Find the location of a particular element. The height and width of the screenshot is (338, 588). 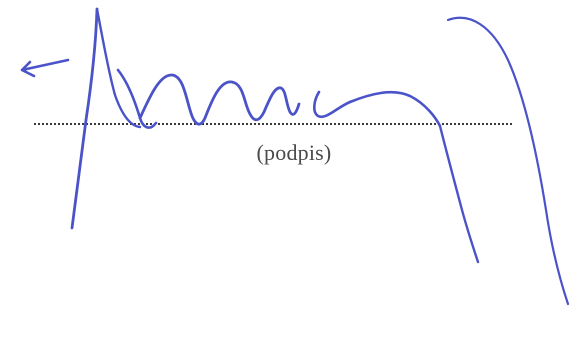

signature-dotted-line is located at coordinates (273, 124).